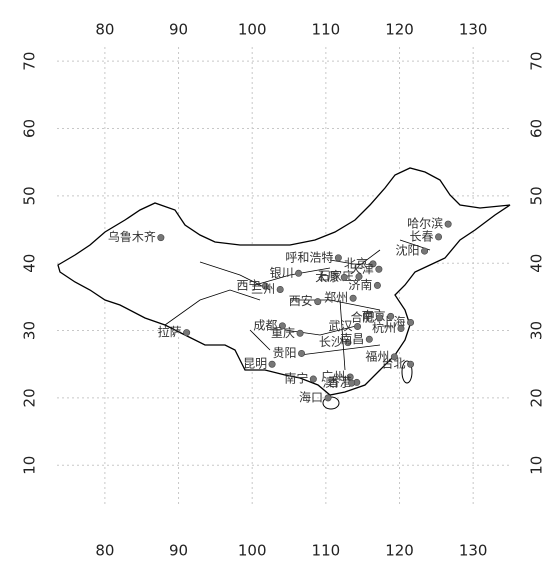 This screenshot has height=573, width=555. What do you see at coordinates (283, 333) in the screenshot?
I see `city-label: 重庆` at bounding box center [283, 333].